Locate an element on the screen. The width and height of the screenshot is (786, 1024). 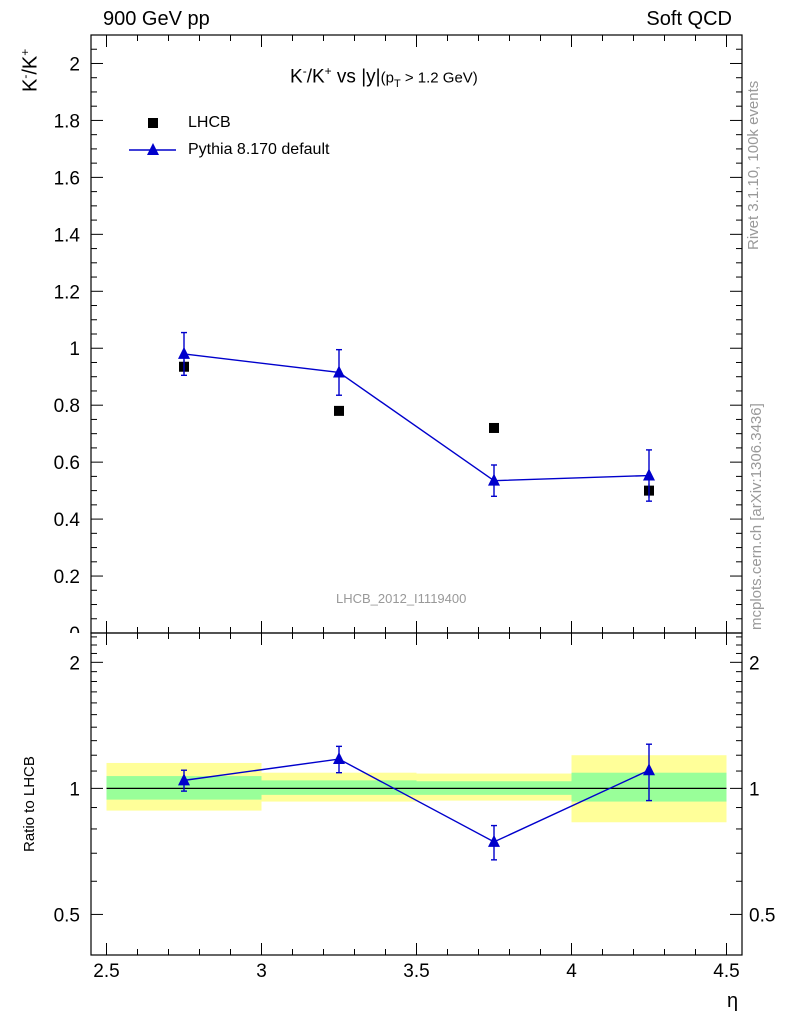
x-tick-label-4: 4.5 is located at coordinates (726, 971).